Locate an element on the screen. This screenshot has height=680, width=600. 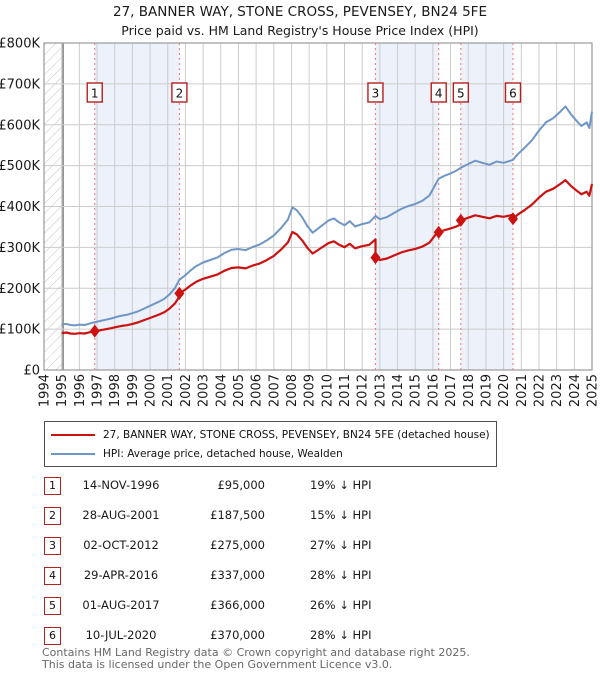
y-tick-label: £800K is located at coordinates (20, 44).